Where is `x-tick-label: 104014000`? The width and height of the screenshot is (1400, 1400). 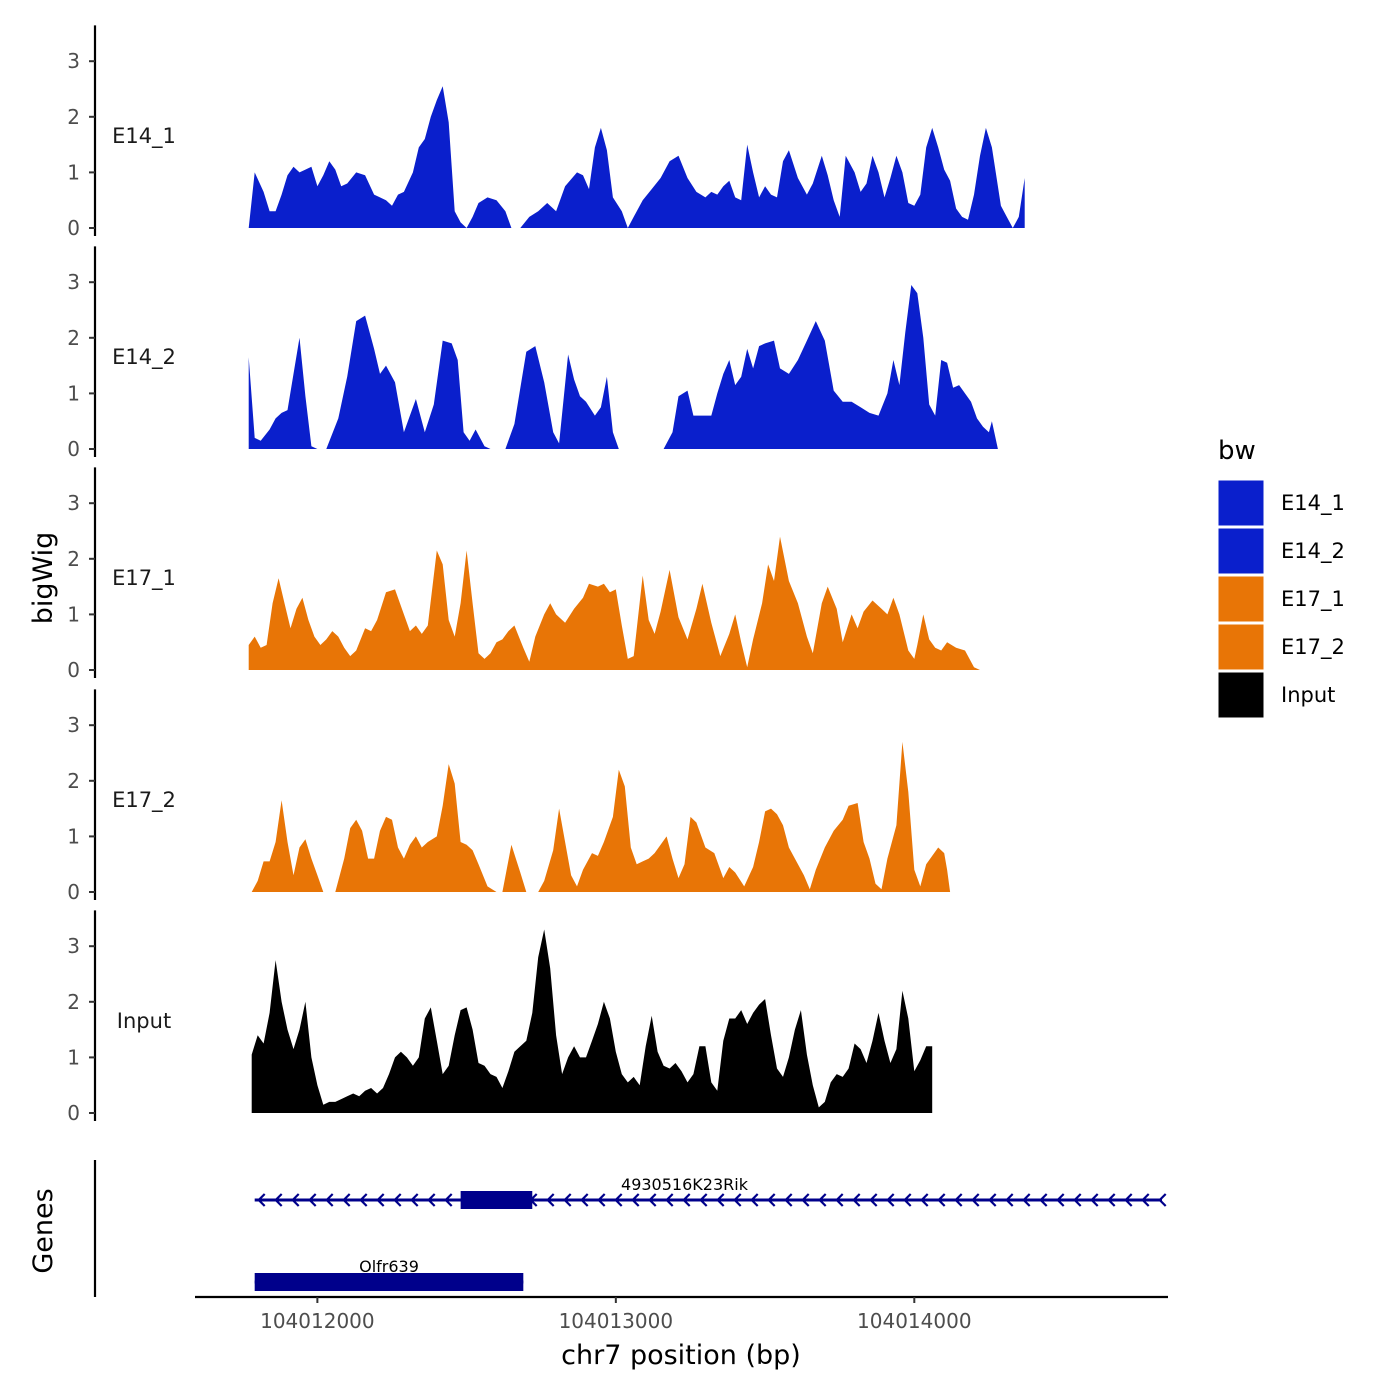
x-tick-label: 104014000 is located at coordinates (914, 1321).